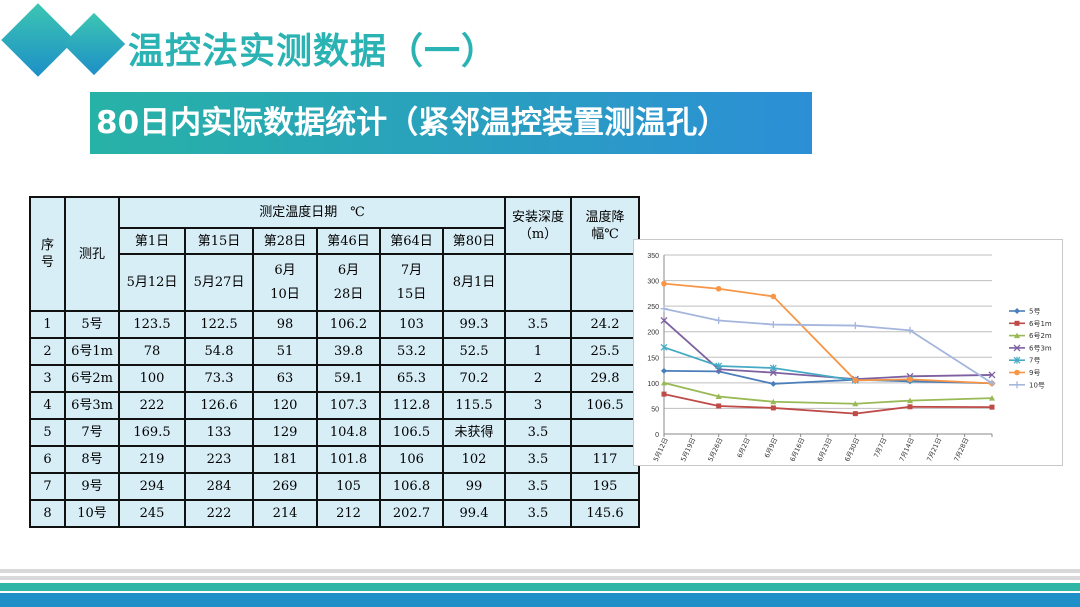 The height and width of the screenshot is (607, 1080). I want to click on cell-value: 269, so click(285, 486).